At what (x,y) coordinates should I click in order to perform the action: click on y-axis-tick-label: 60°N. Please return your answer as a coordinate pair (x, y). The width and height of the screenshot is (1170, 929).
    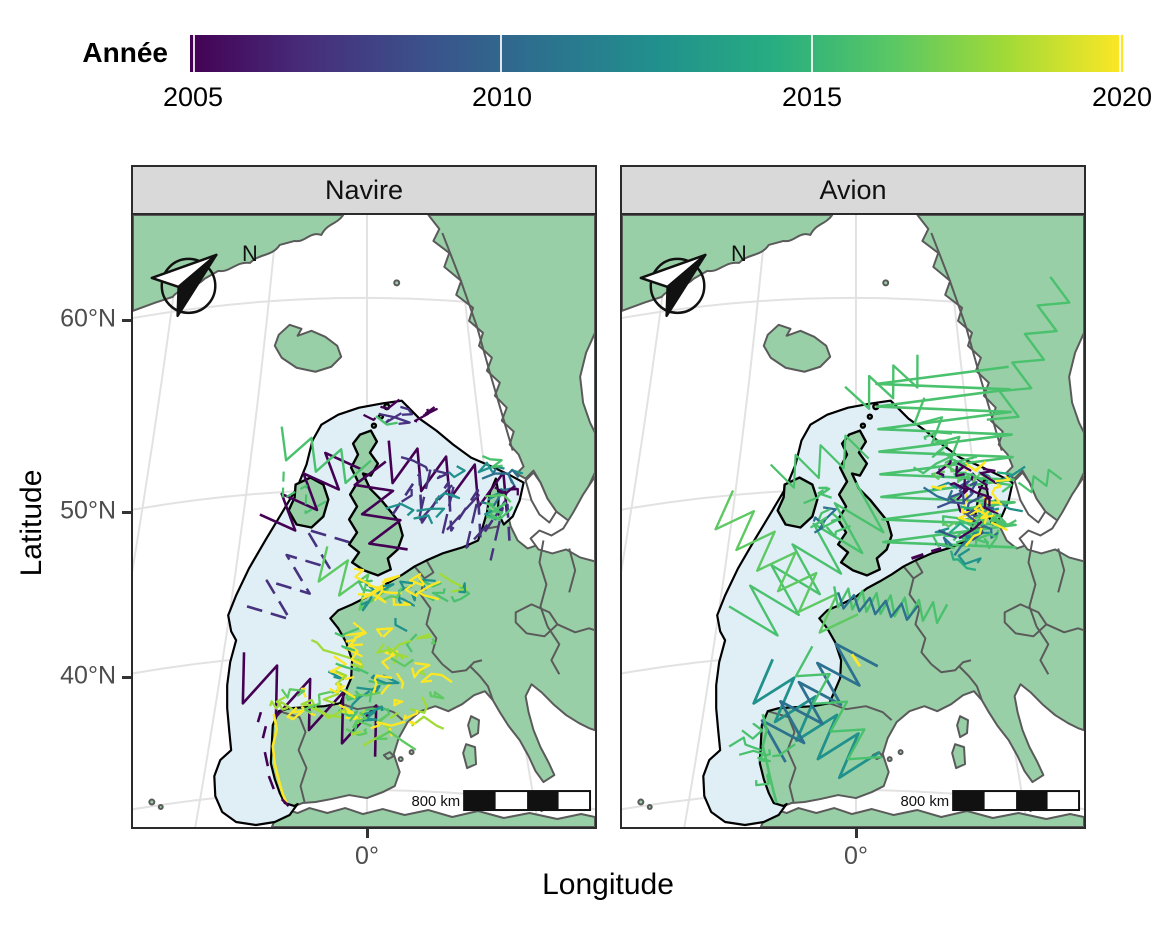
    Looking at the image, I should click on (88, 318).